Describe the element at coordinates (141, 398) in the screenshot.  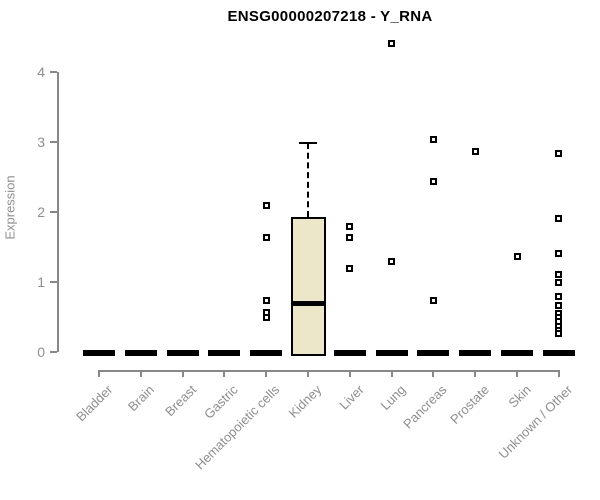
I see `x-tick-label: Brain` at that location.